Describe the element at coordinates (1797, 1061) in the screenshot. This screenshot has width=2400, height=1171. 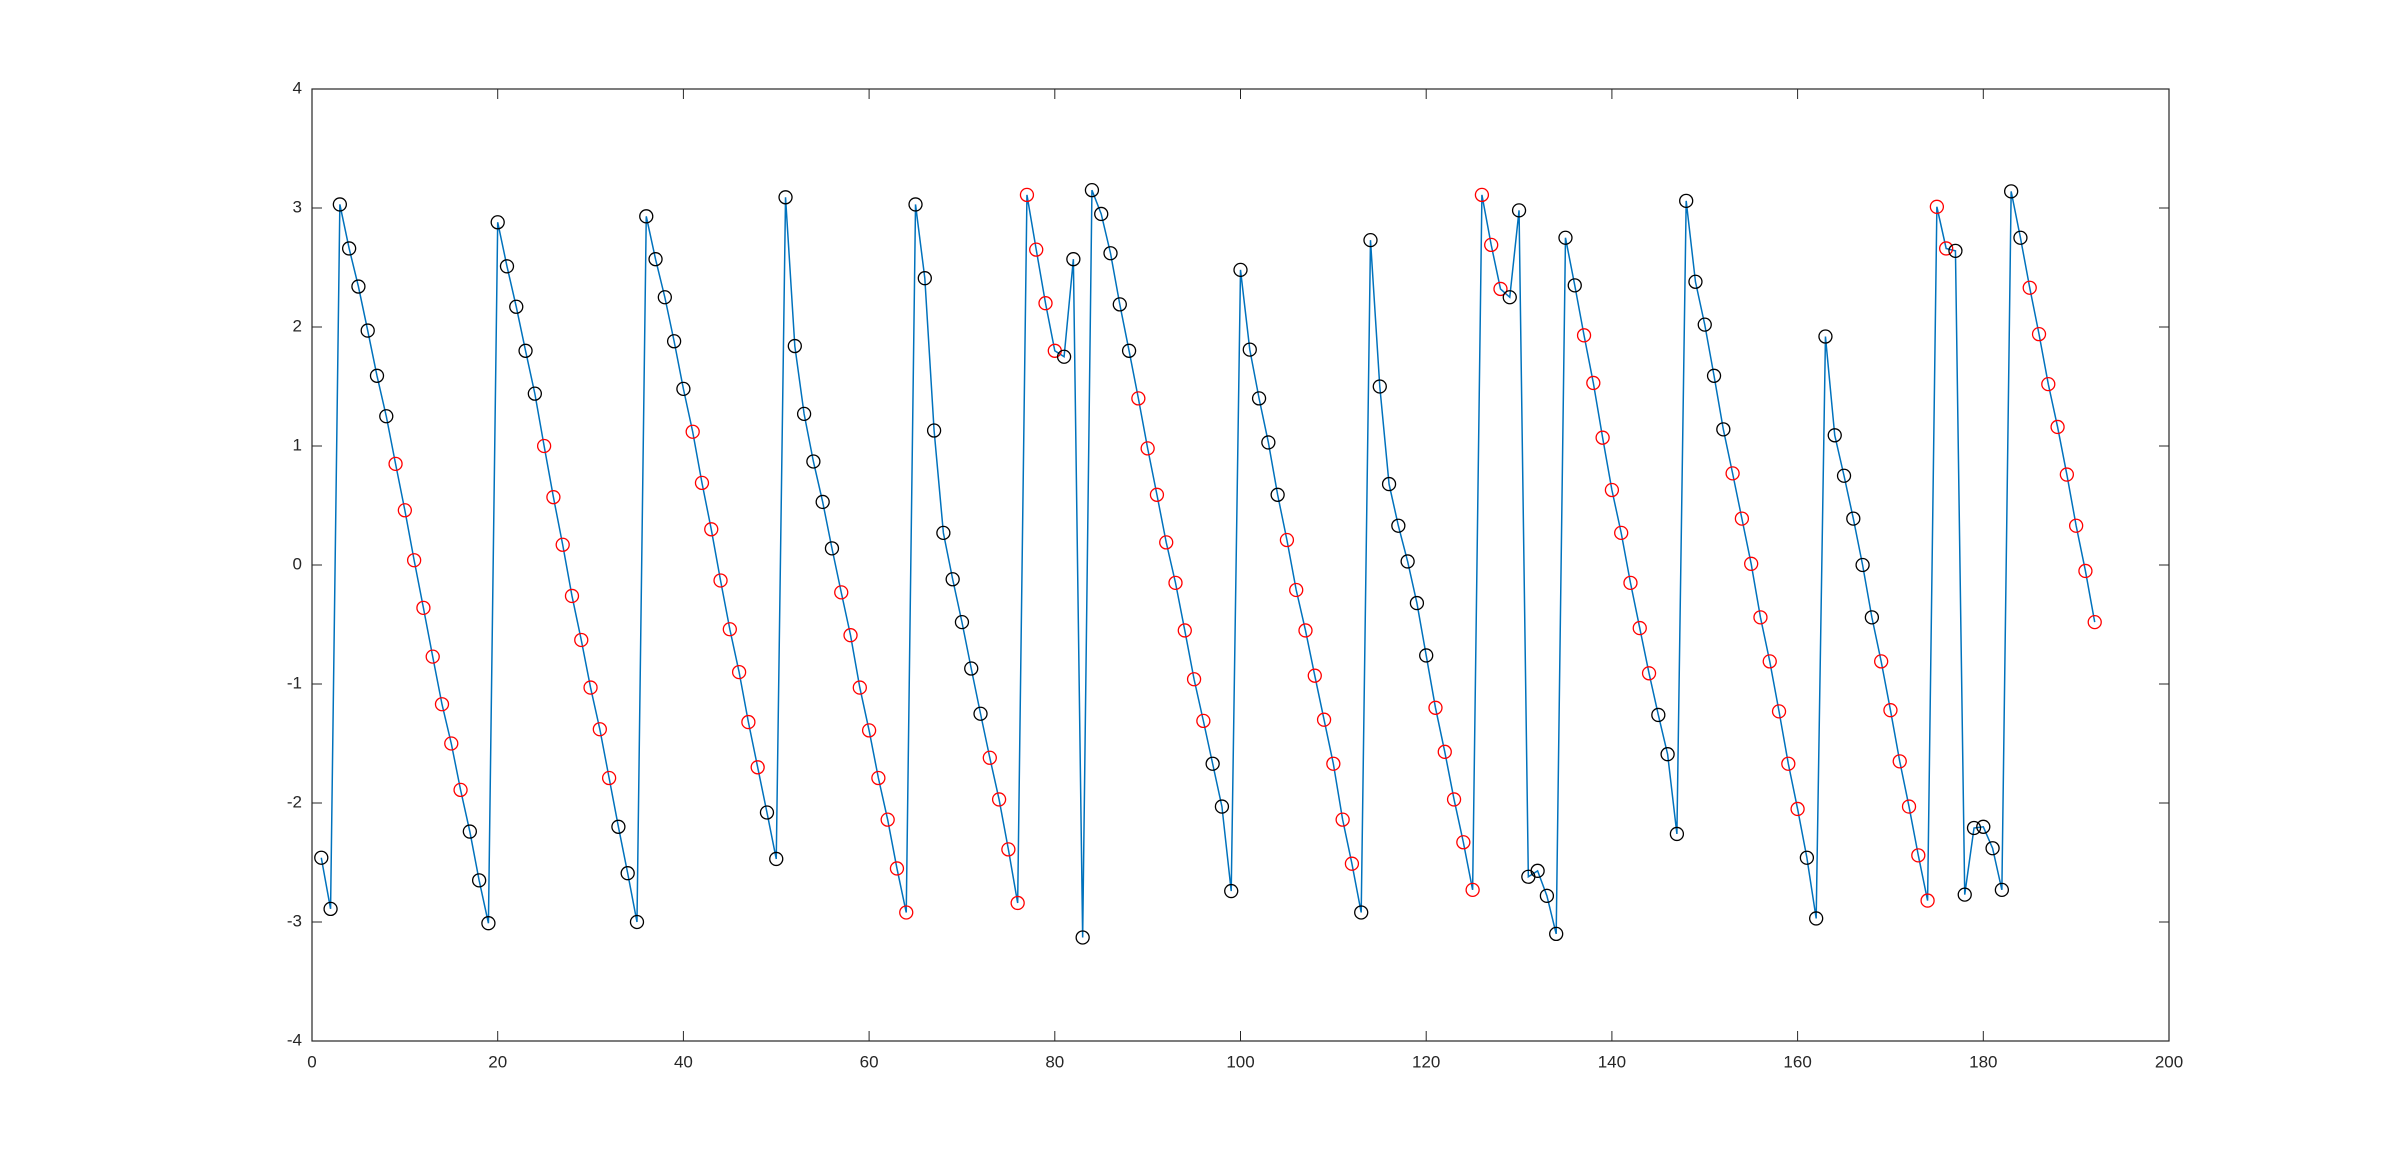
I see `x-tick-label: 160` at that location.